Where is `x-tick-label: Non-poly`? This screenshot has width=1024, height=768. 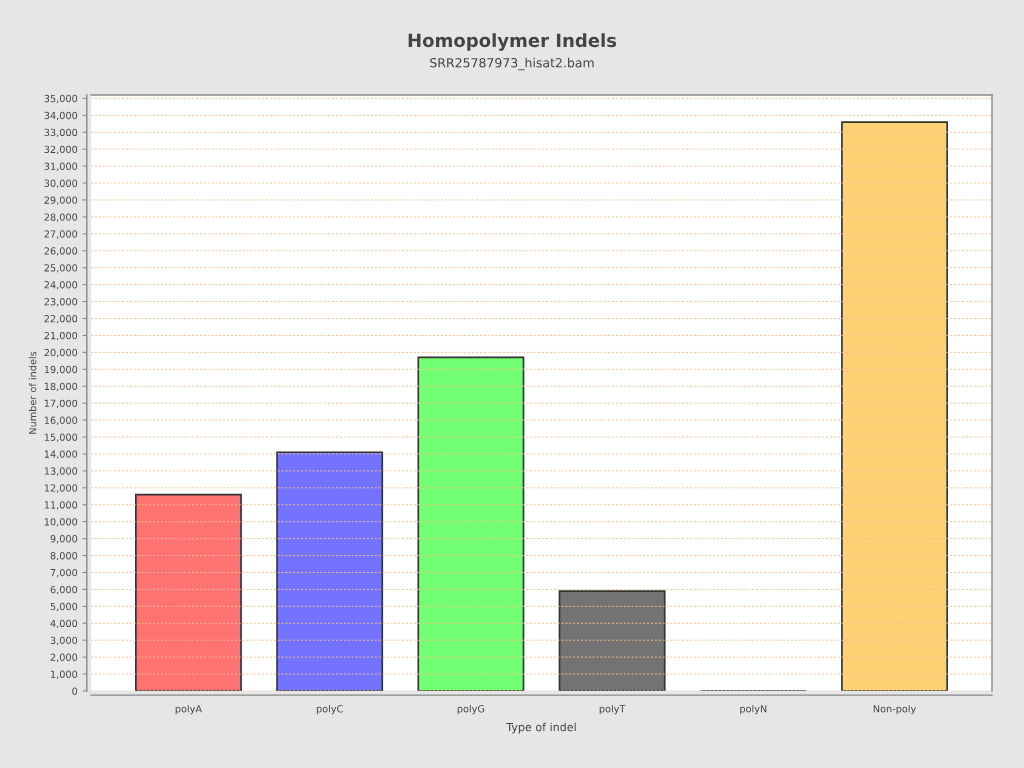
x-tick-label: Non-poly is located at coordinates (894, 709).